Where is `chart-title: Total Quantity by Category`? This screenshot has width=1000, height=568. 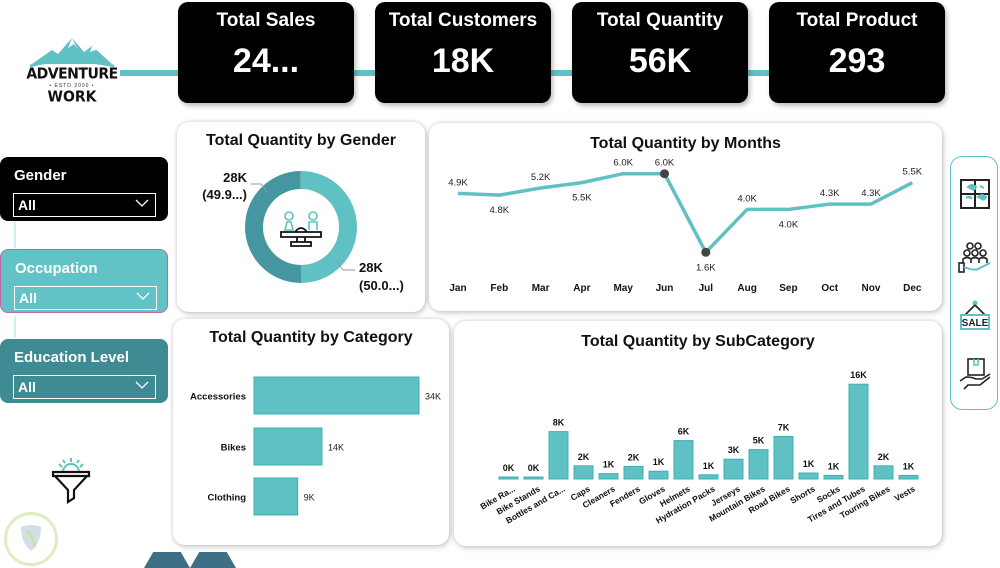
chart-title: Total Quantity by Category is located at coordinates (311, 337).